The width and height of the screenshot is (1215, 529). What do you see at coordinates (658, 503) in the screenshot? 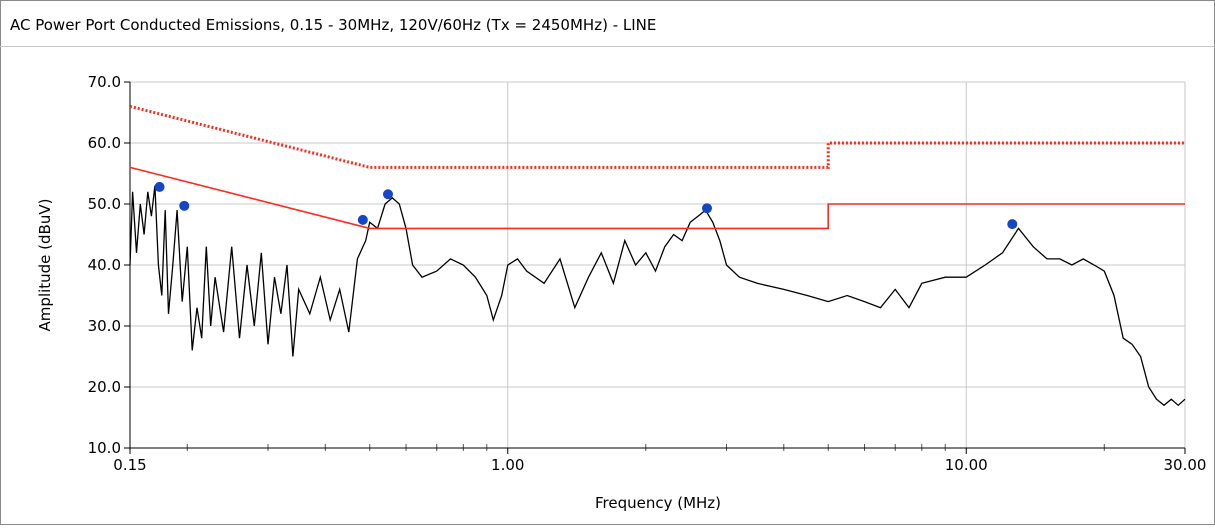
I see `x-axis-label: Frequency (MHz)` at bounding box center [658, 503].